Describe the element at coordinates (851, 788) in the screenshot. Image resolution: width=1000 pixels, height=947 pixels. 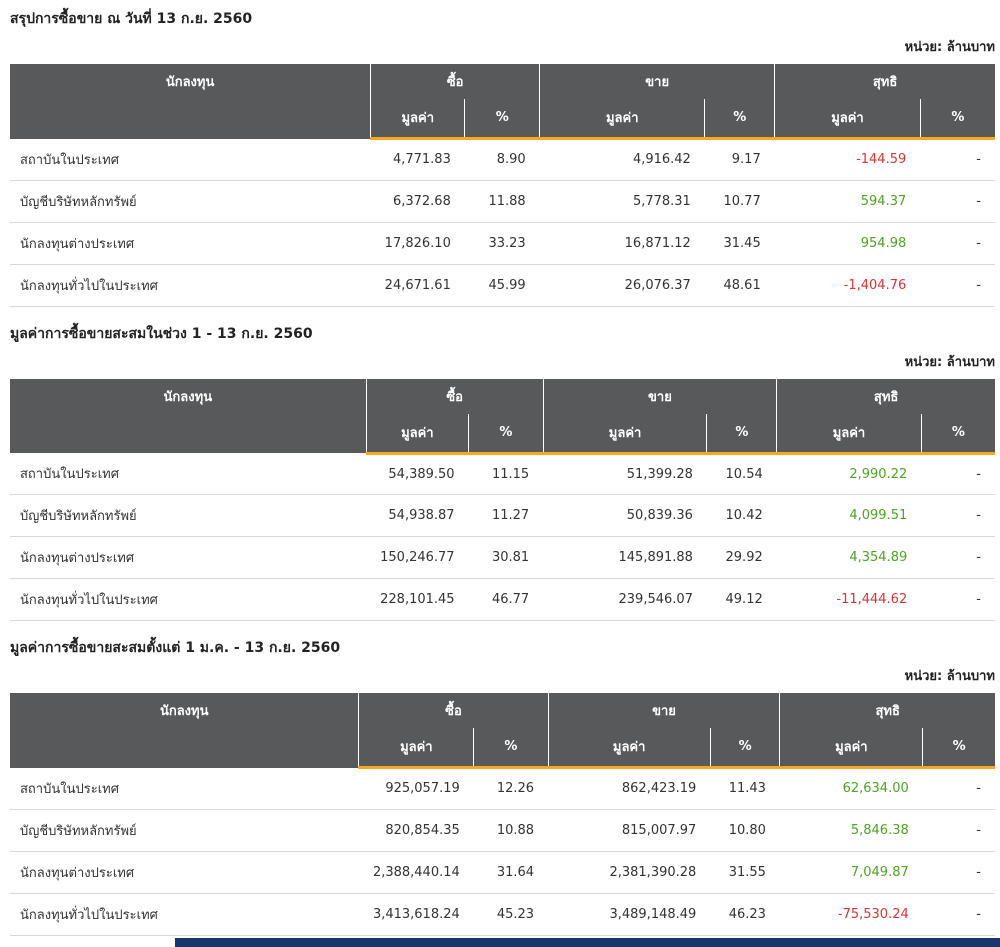
I see `net-value-cell: 62,634.00` at that location.